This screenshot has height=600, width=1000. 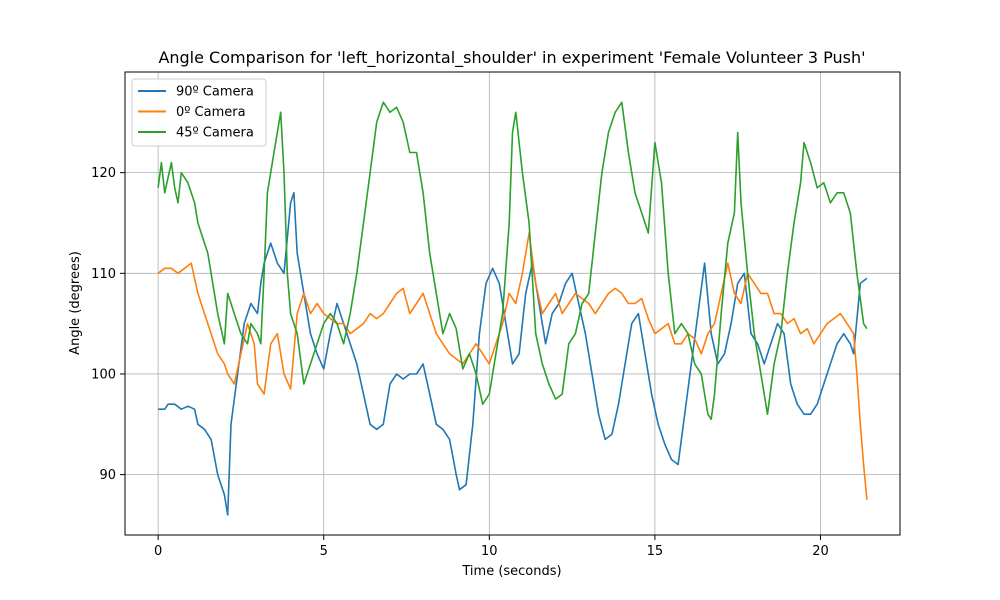 I want to click on y-tick-label: 100, so click(x=103, y=374).